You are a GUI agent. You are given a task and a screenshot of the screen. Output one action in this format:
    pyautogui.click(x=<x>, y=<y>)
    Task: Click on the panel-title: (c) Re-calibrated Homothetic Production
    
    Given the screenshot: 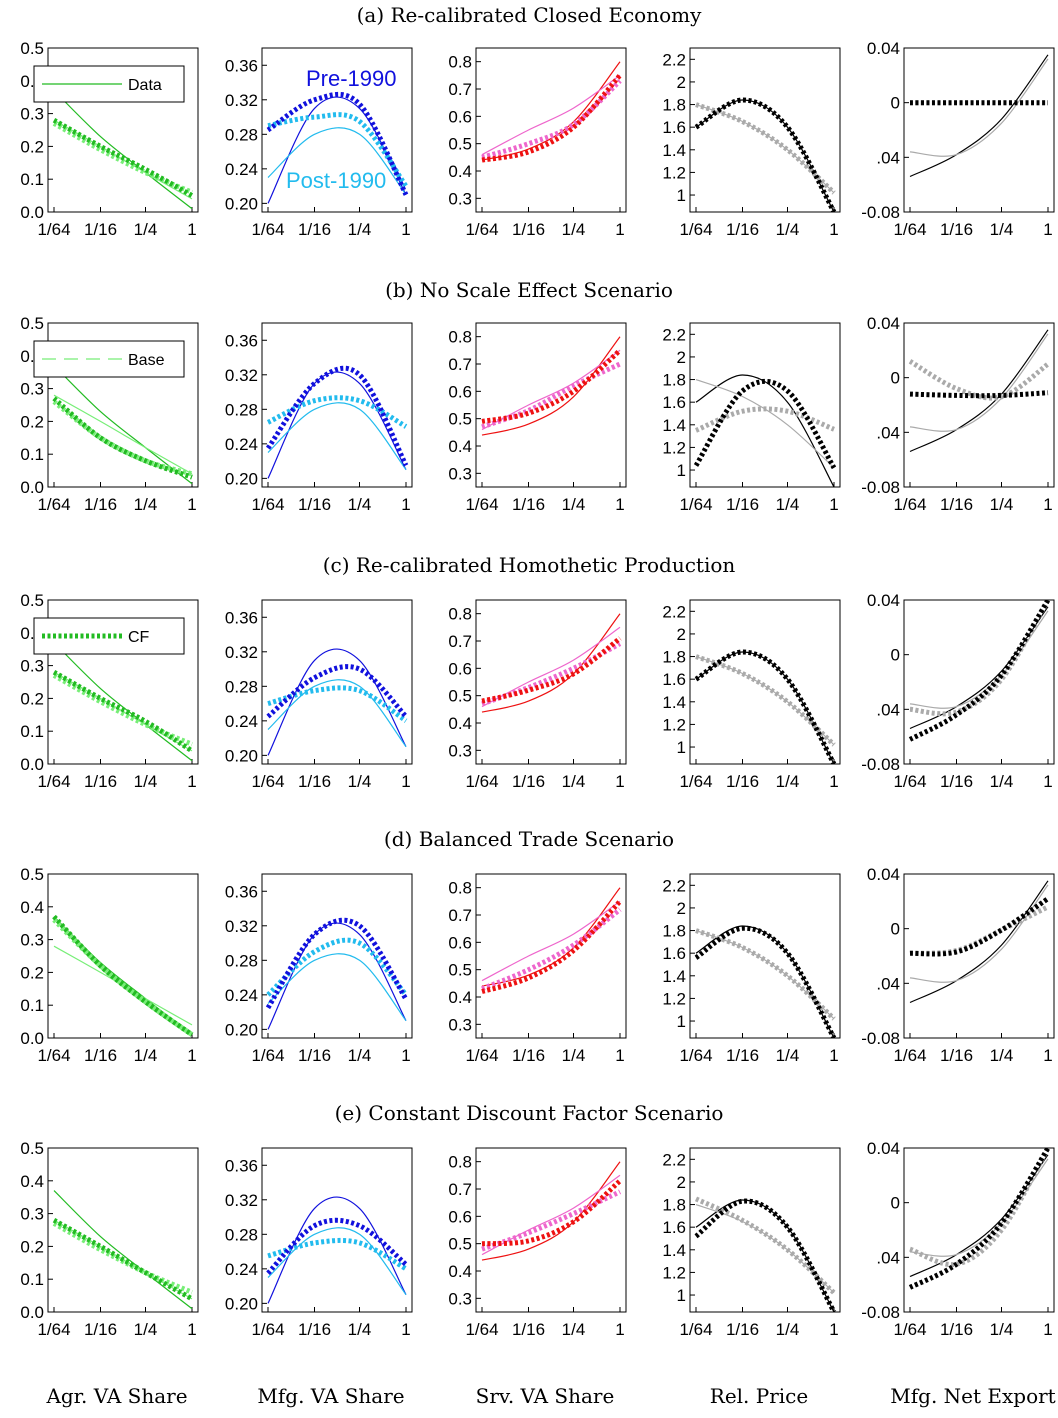 What is the action you would take?
    pyautogui.click(x=529, y=565)
    